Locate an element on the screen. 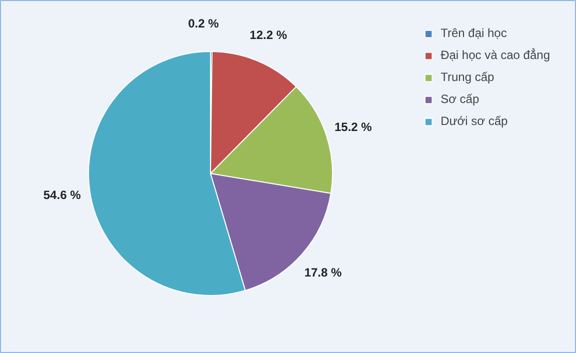 This screenshot has height=353, width=576. legend-label: Dưới sơ cấp is located at coordinates (474, 121).